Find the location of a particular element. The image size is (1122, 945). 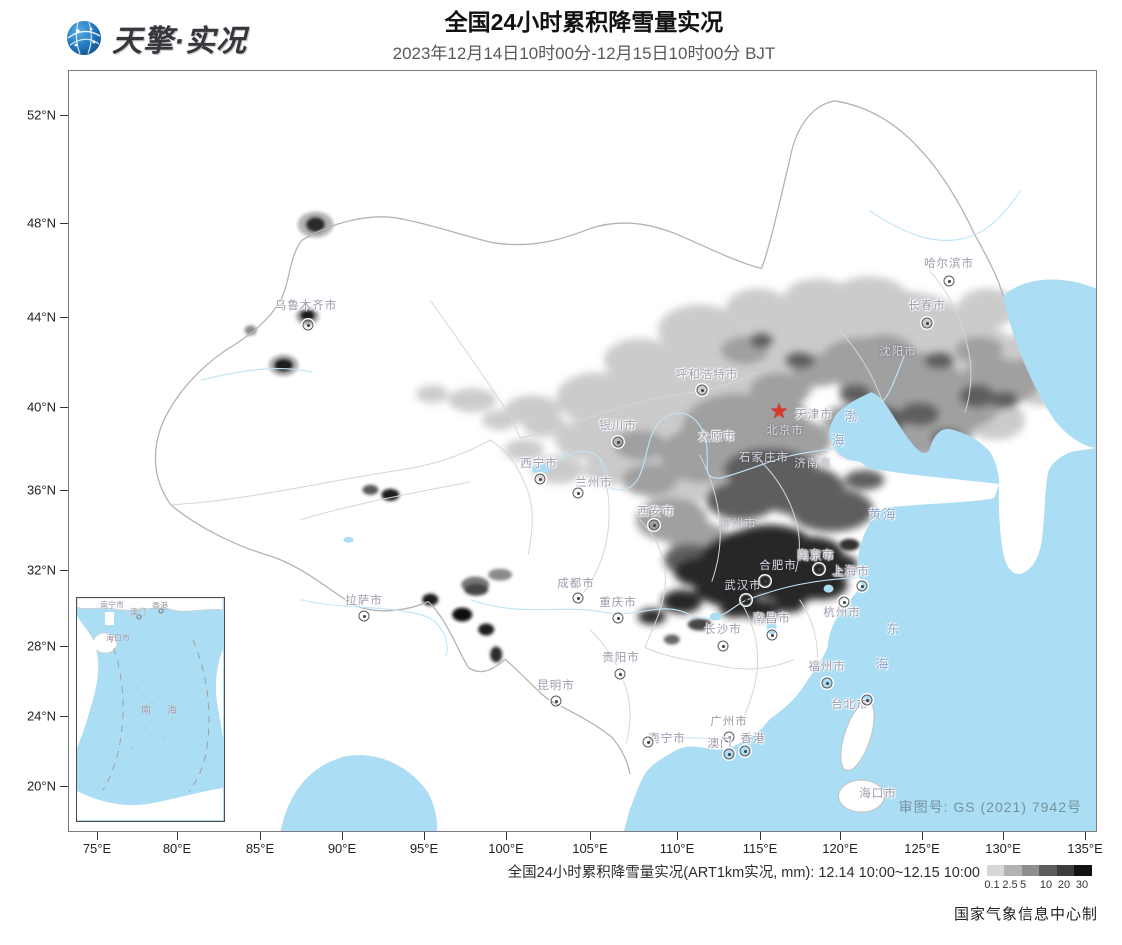

lat-tick-label: 48°N is located at coordinates (41, 223).